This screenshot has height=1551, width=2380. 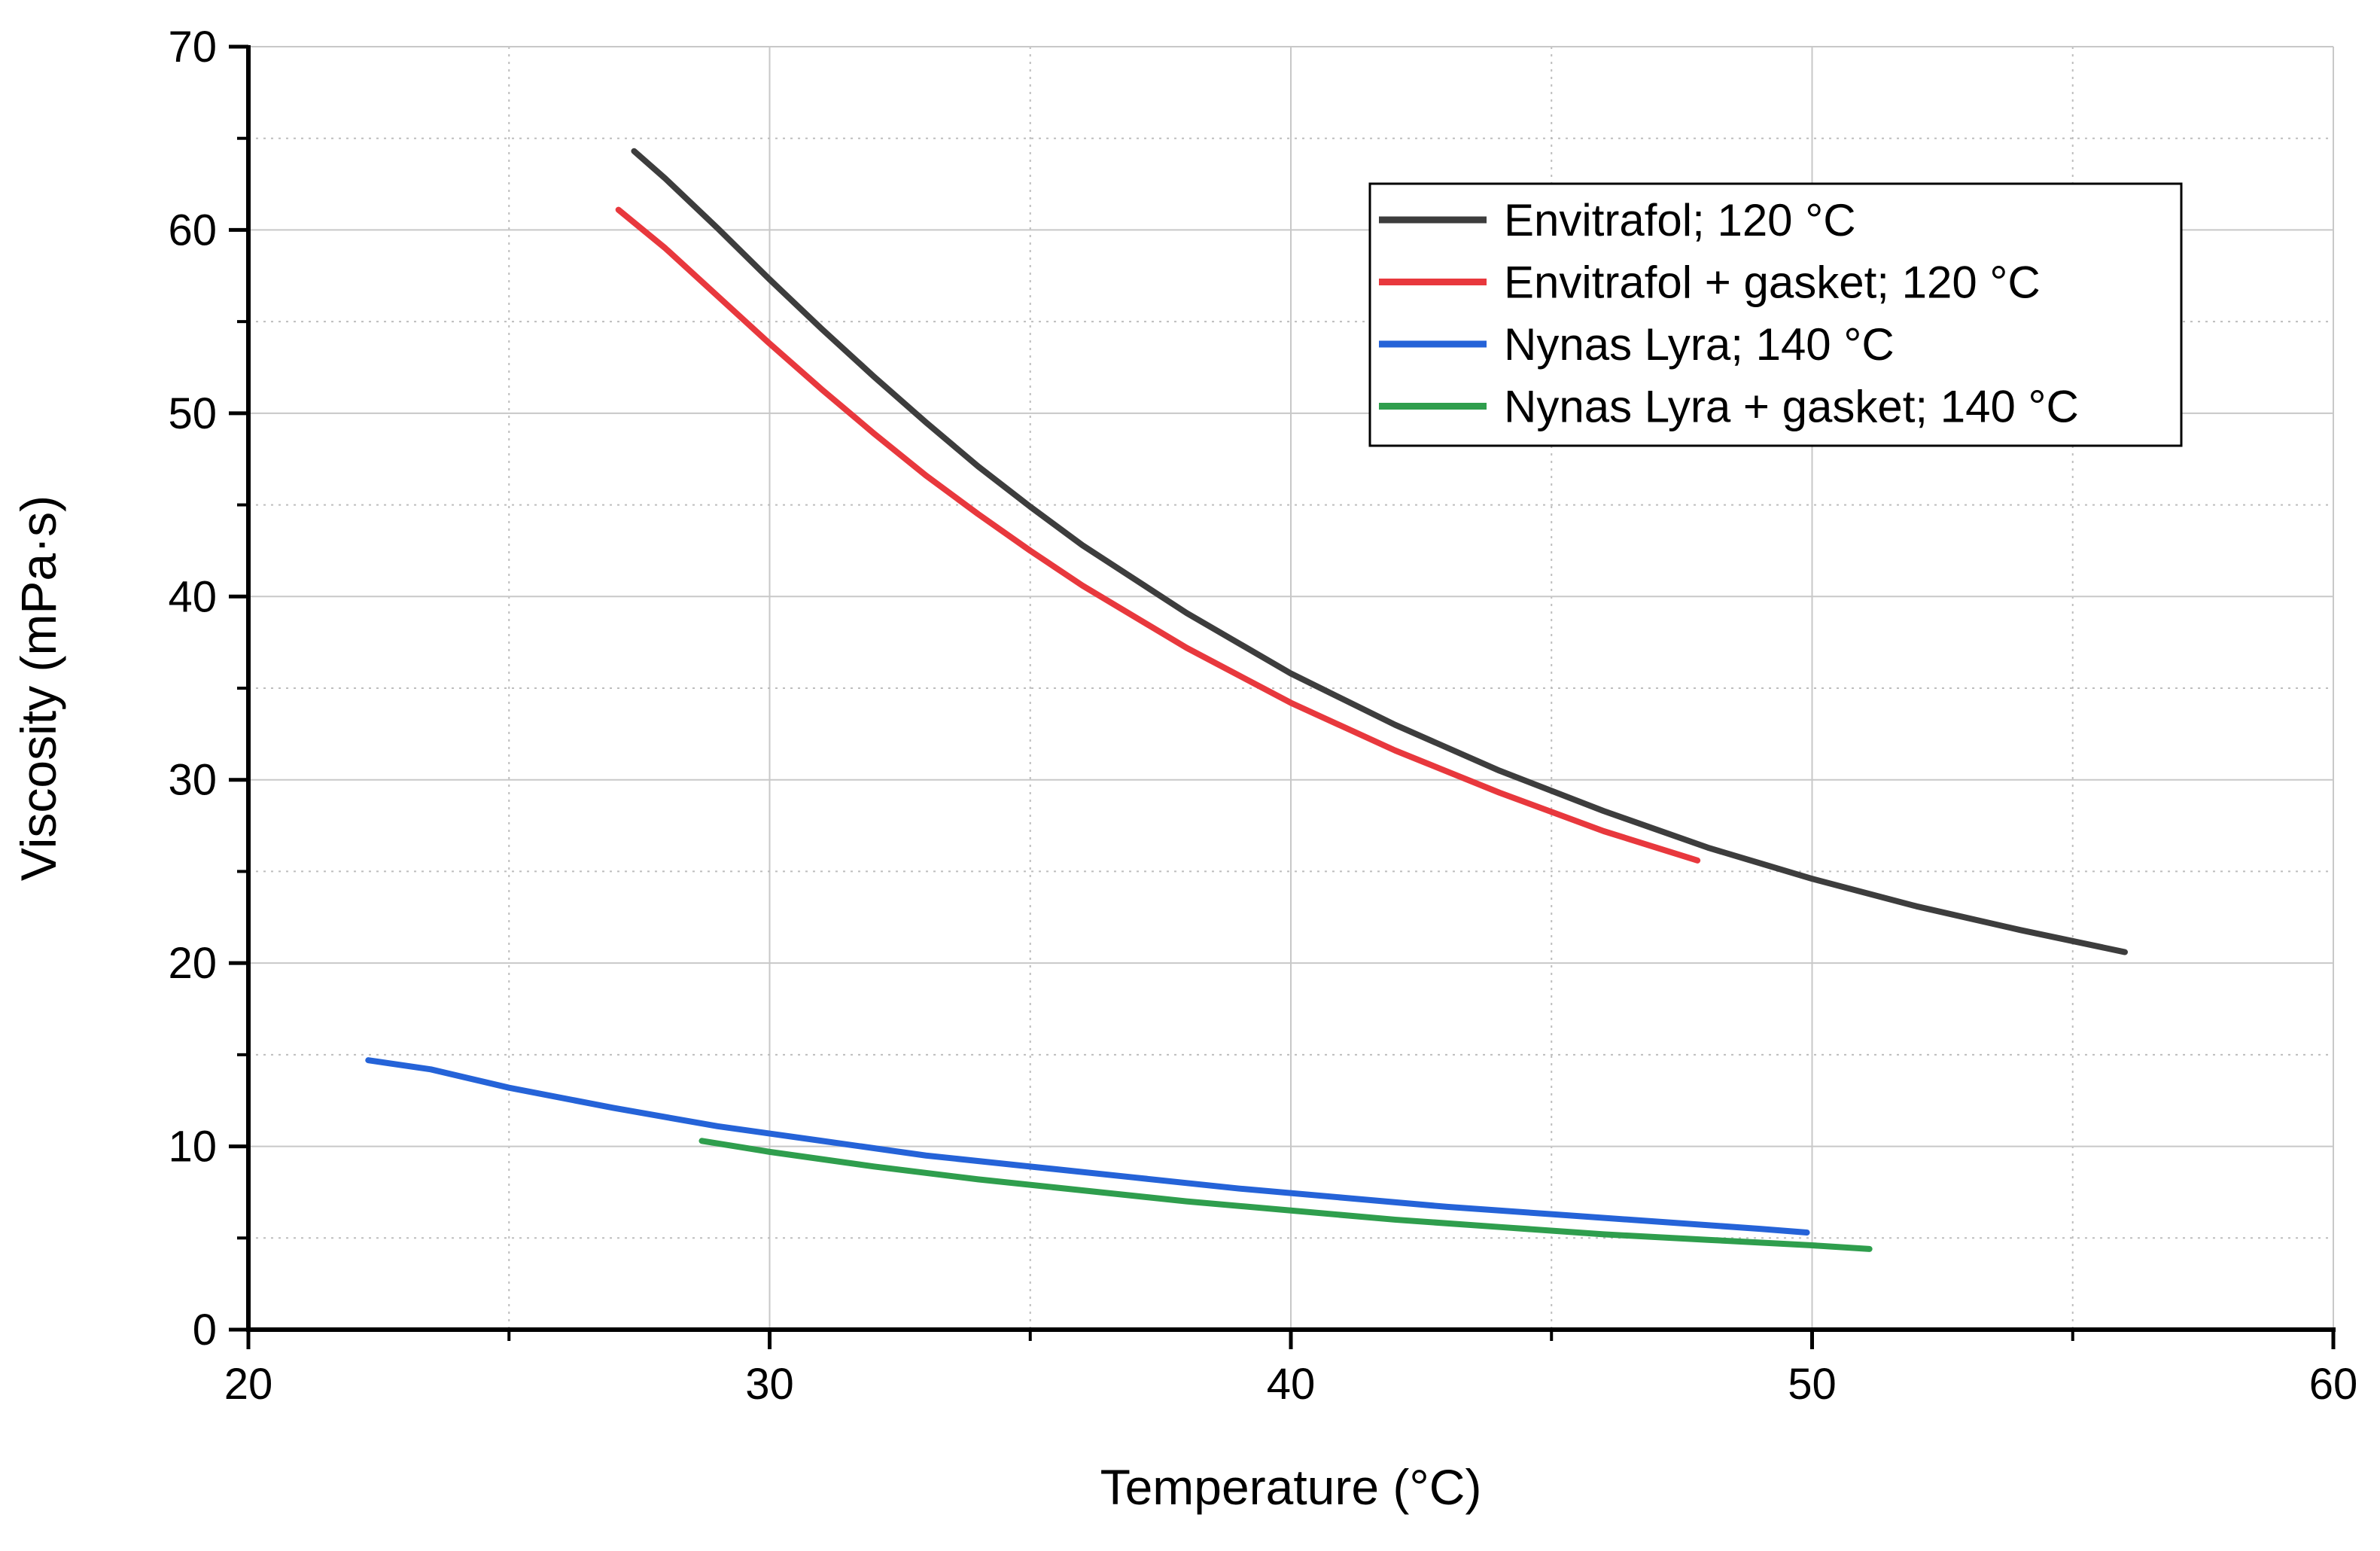 I want to click on legend-box, so click(x=1775, y=314).